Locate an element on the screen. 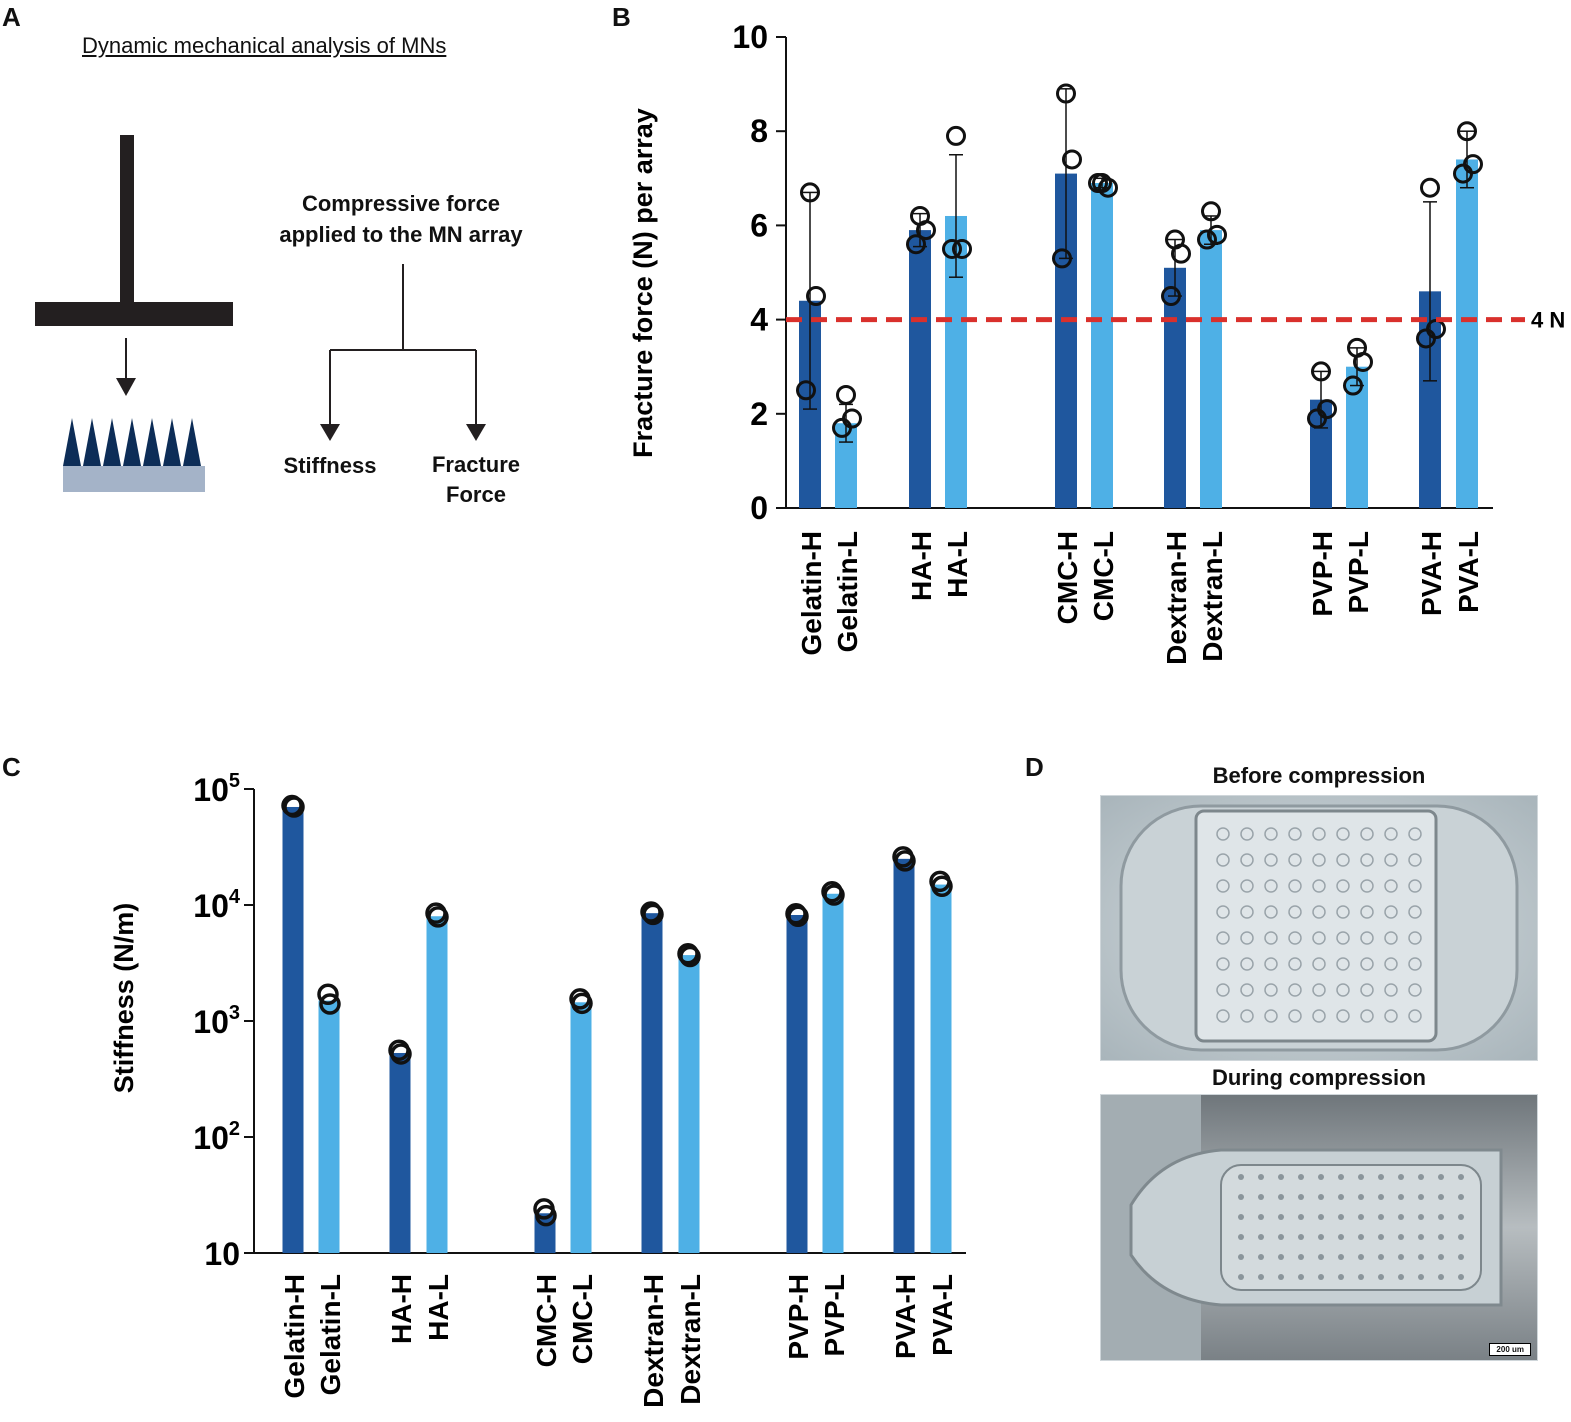 The width and height of the screenshot is (1571, 1422). arrow-down-icon is located at coordinates (330, 432).